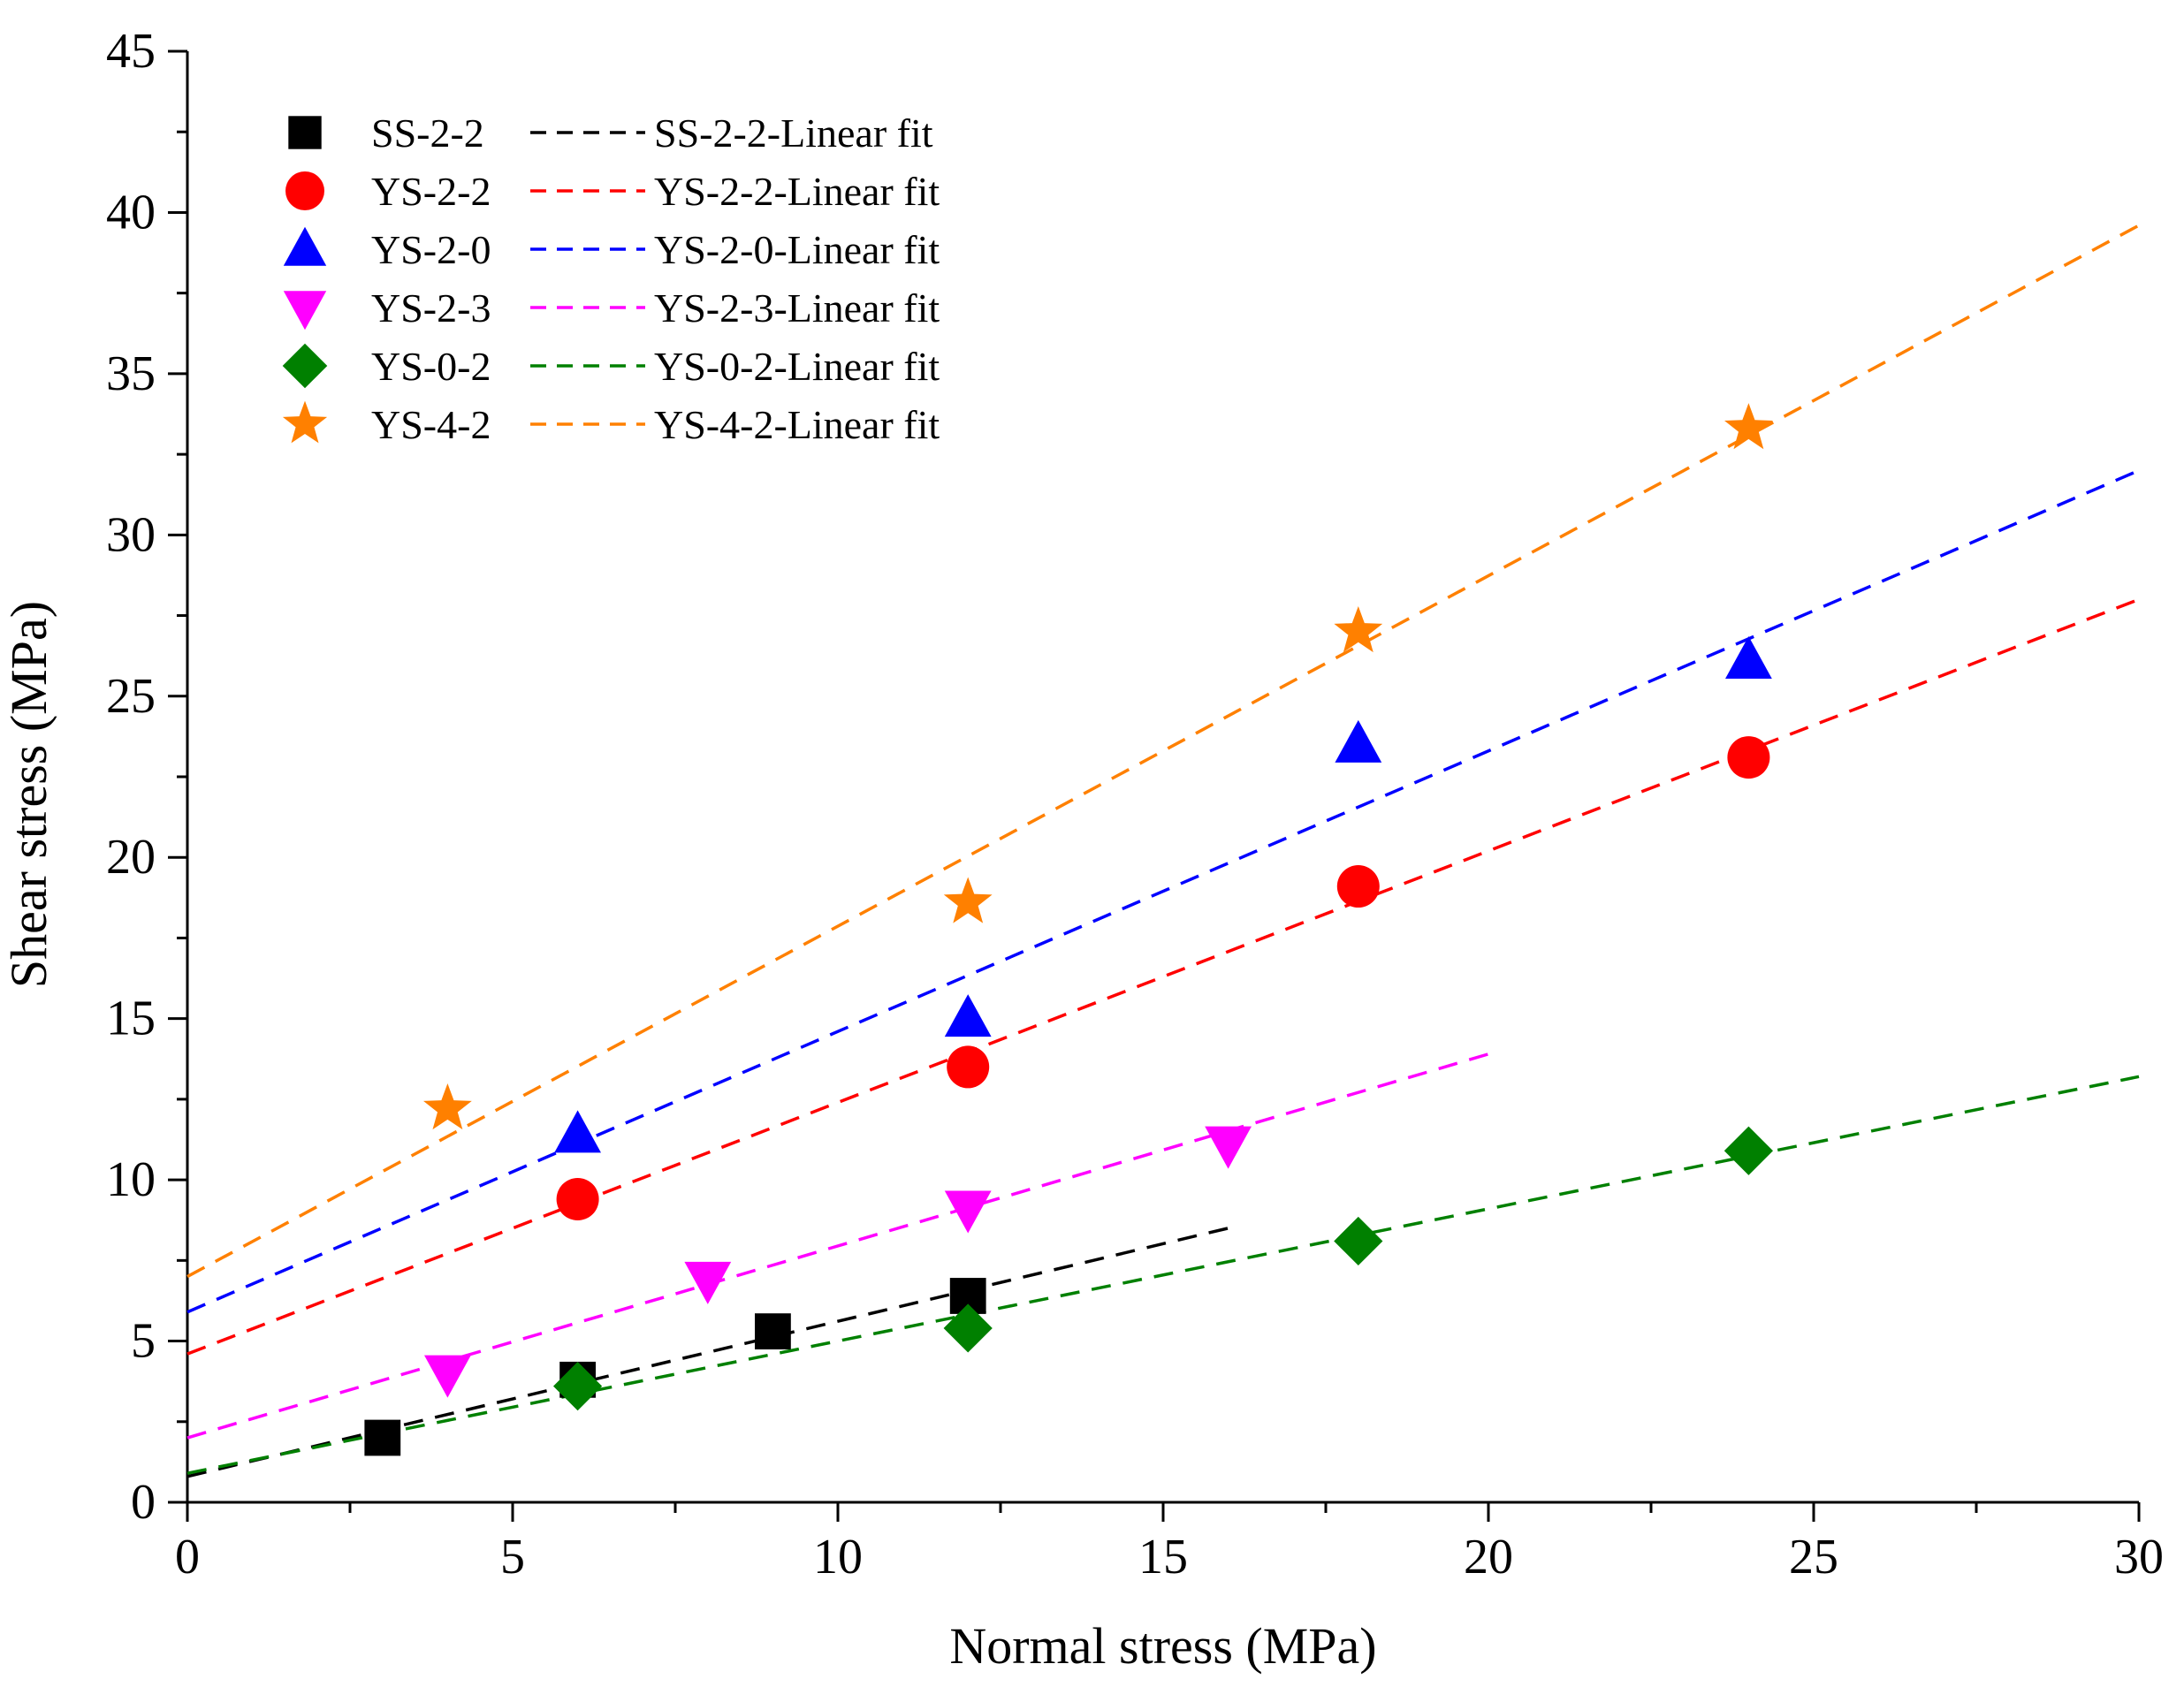 Image resolution: width=2184 pixels, height=1702 pixels. I want to click on legend-series-label: YS-4-2, so click(431, 424).